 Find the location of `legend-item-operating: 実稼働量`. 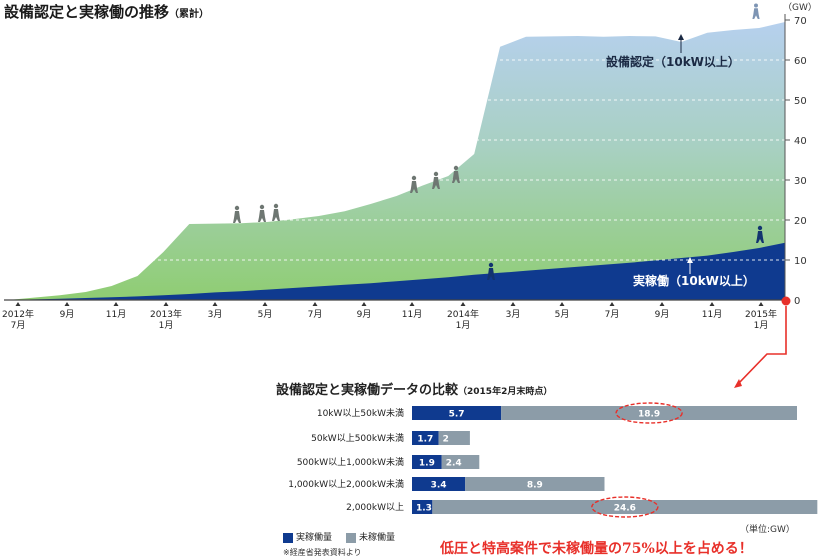

legend-item-operating: 実稼働量 is located at coordinates (307, 536).